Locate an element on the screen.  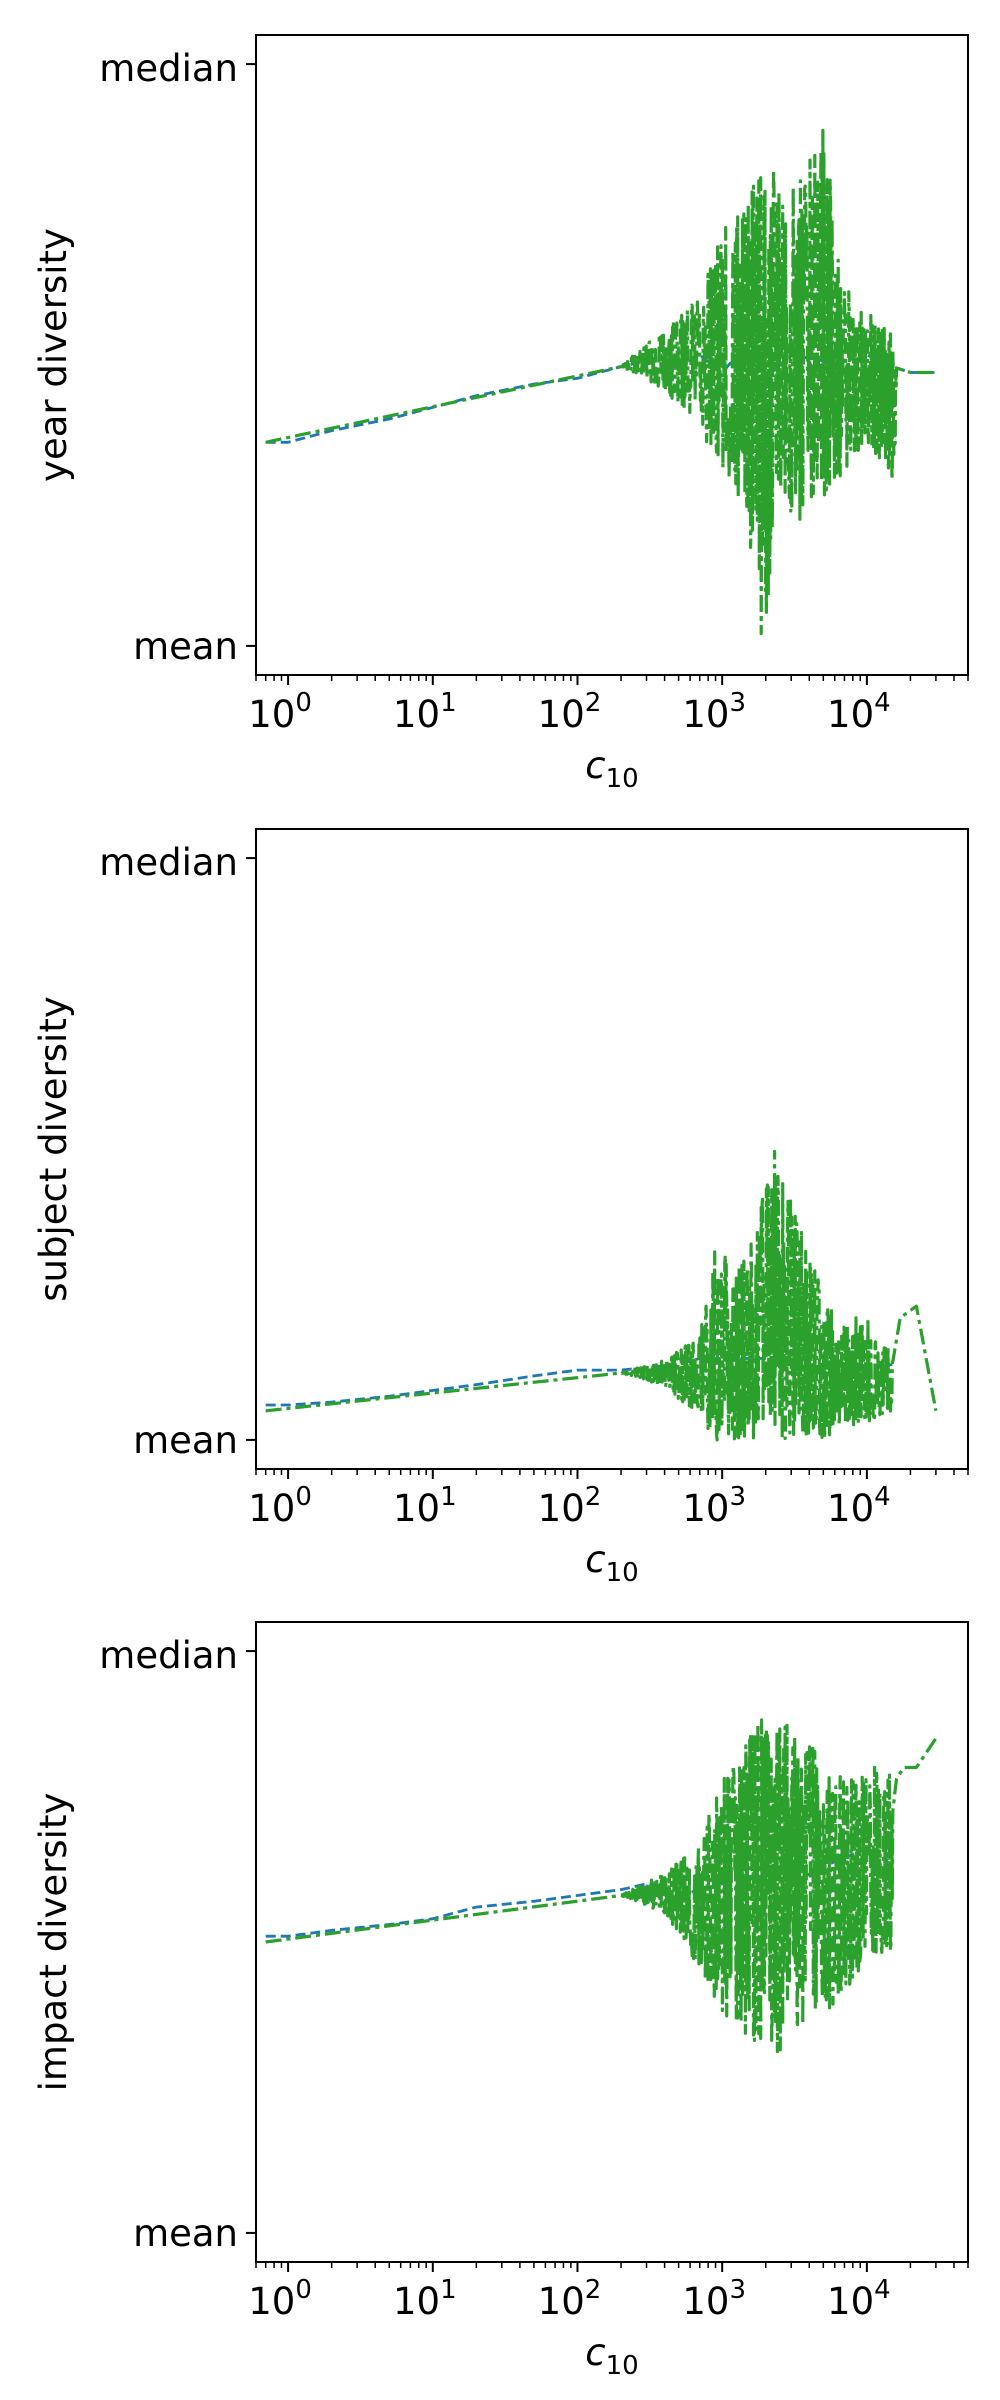
y-axis-label: impact diversity is located at coordinates (53, 1942).